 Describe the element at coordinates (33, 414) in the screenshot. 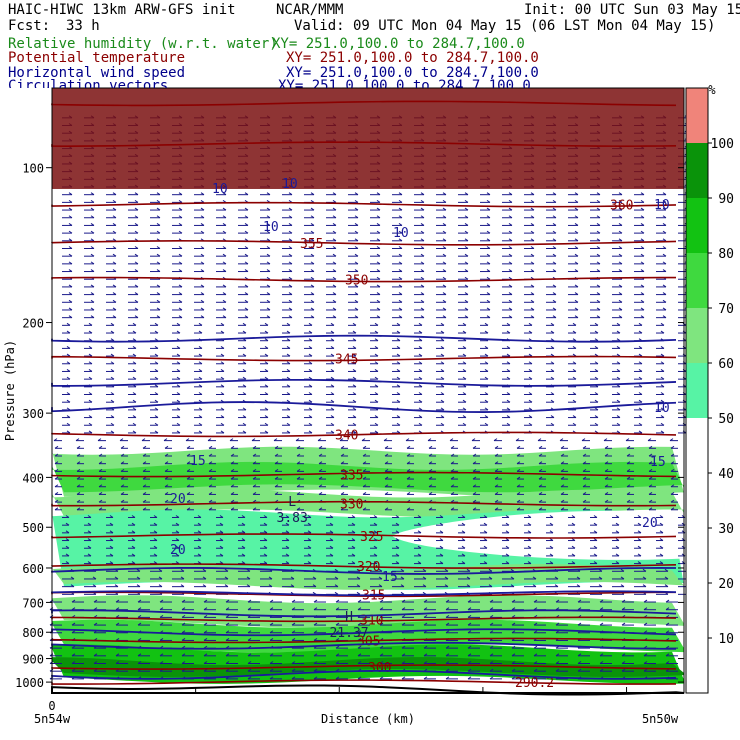

I see `y-tick-label: 300` at that location.